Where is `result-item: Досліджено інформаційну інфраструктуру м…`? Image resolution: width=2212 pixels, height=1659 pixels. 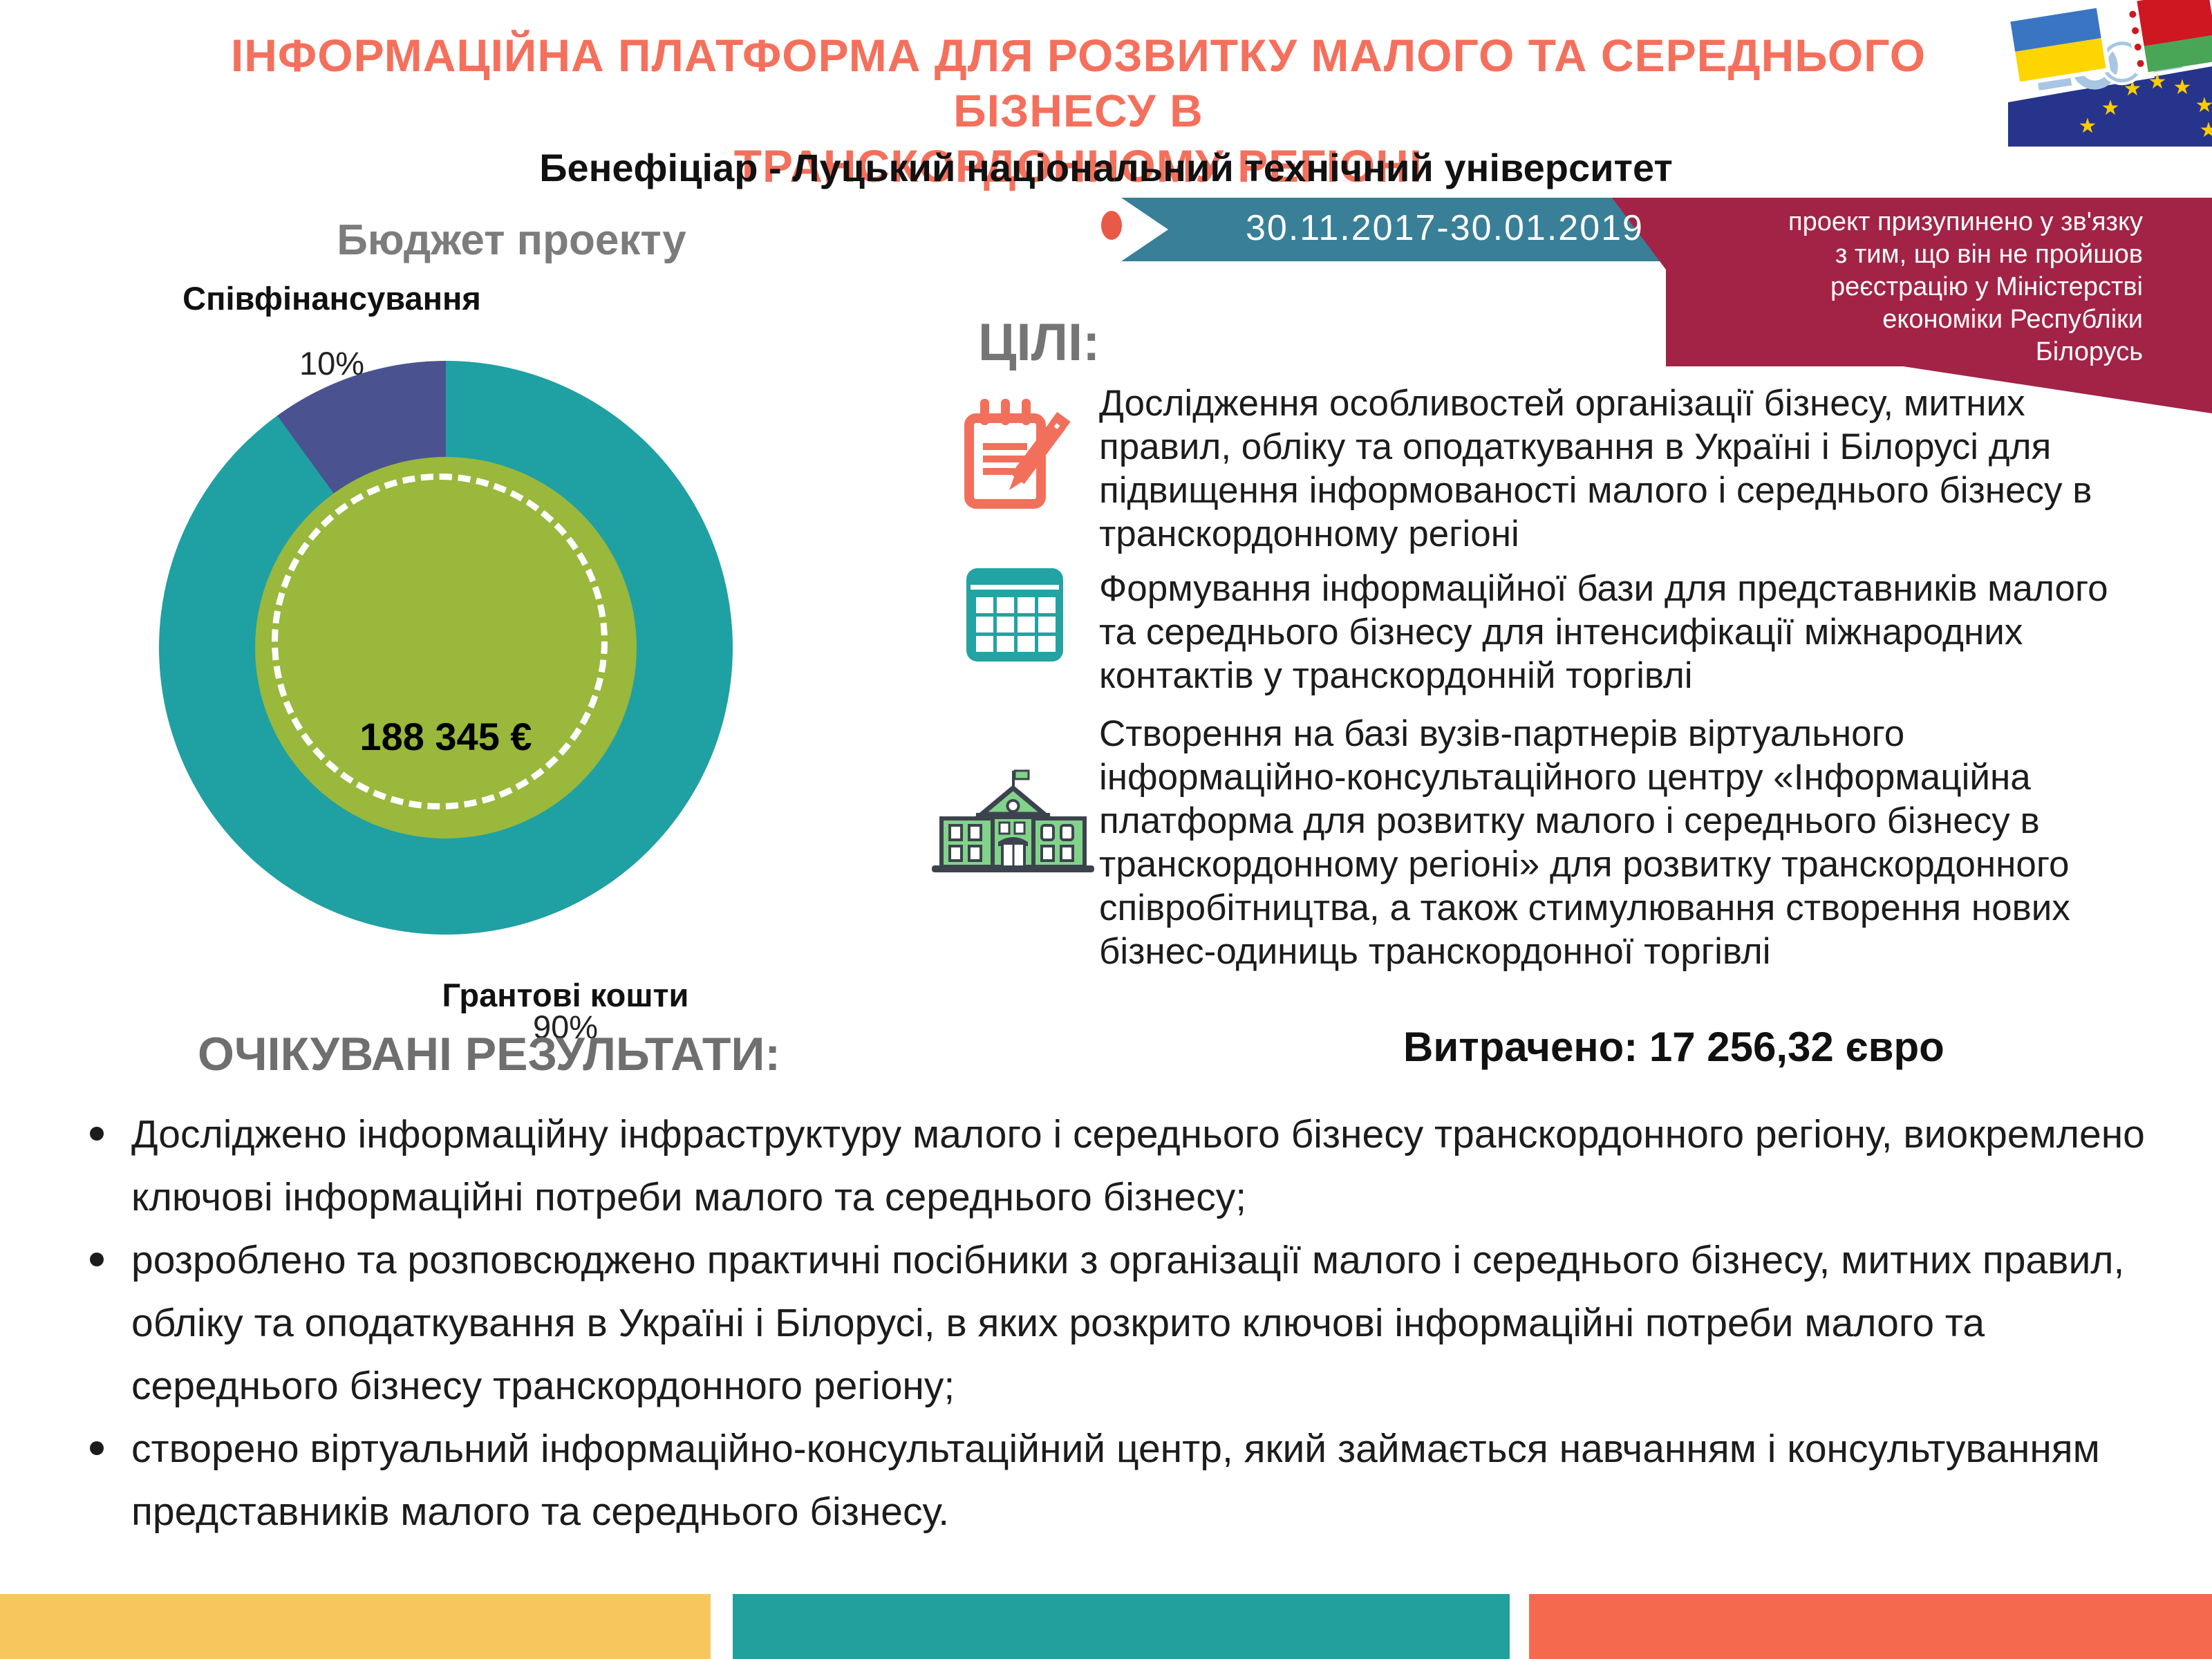 result-item: Досліджено інформаційну інфраструктуру м… is located at coordinates (1124, 1166).